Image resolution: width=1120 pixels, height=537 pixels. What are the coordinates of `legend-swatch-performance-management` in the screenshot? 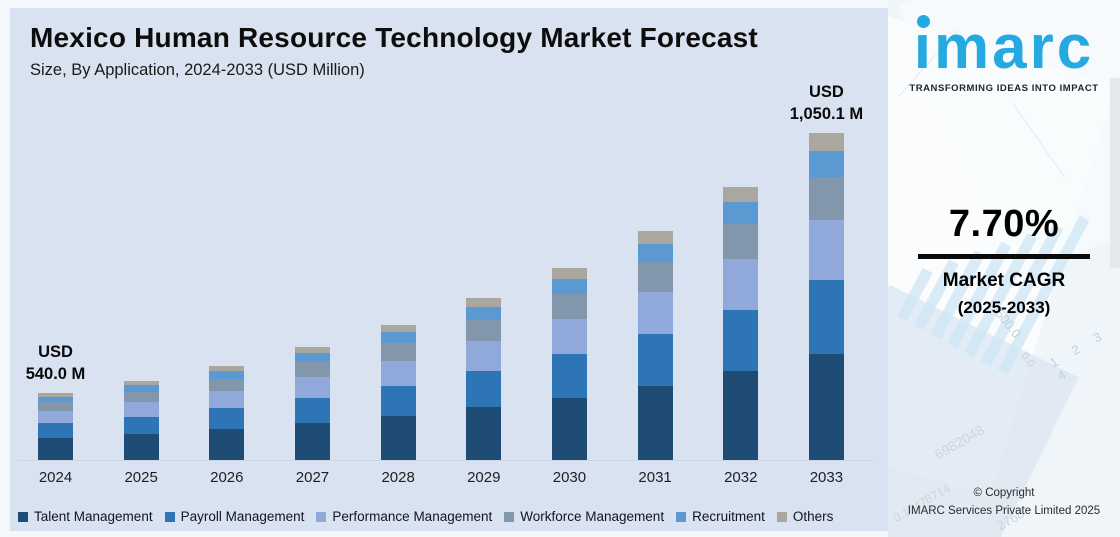 It's located at (321, 516).